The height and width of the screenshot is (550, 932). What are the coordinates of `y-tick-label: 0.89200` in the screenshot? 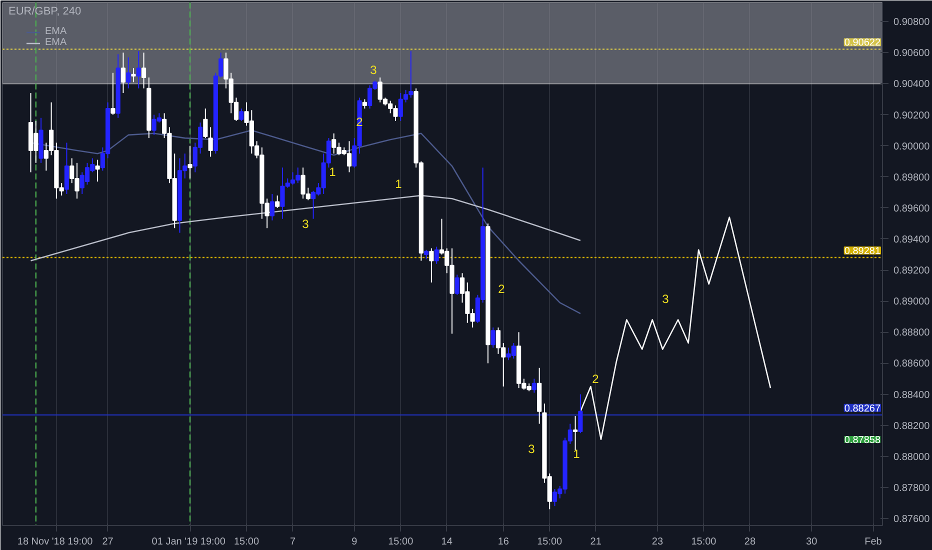 It's located at (912, 271).